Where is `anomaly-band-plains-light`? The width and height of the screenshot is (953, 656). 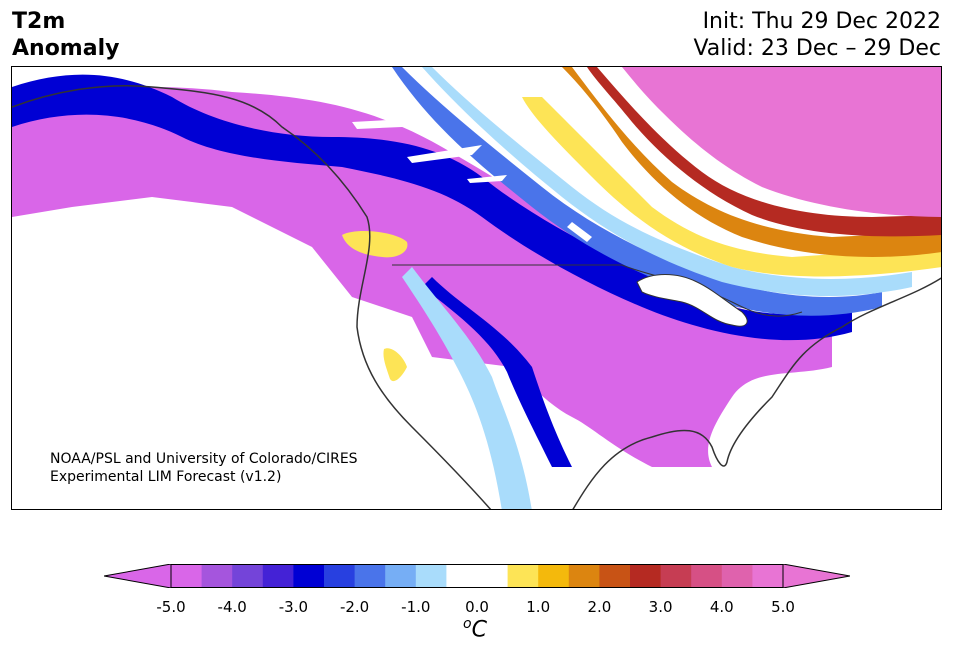
anomaly-band-plains-light is located at coordinates (467, 388).